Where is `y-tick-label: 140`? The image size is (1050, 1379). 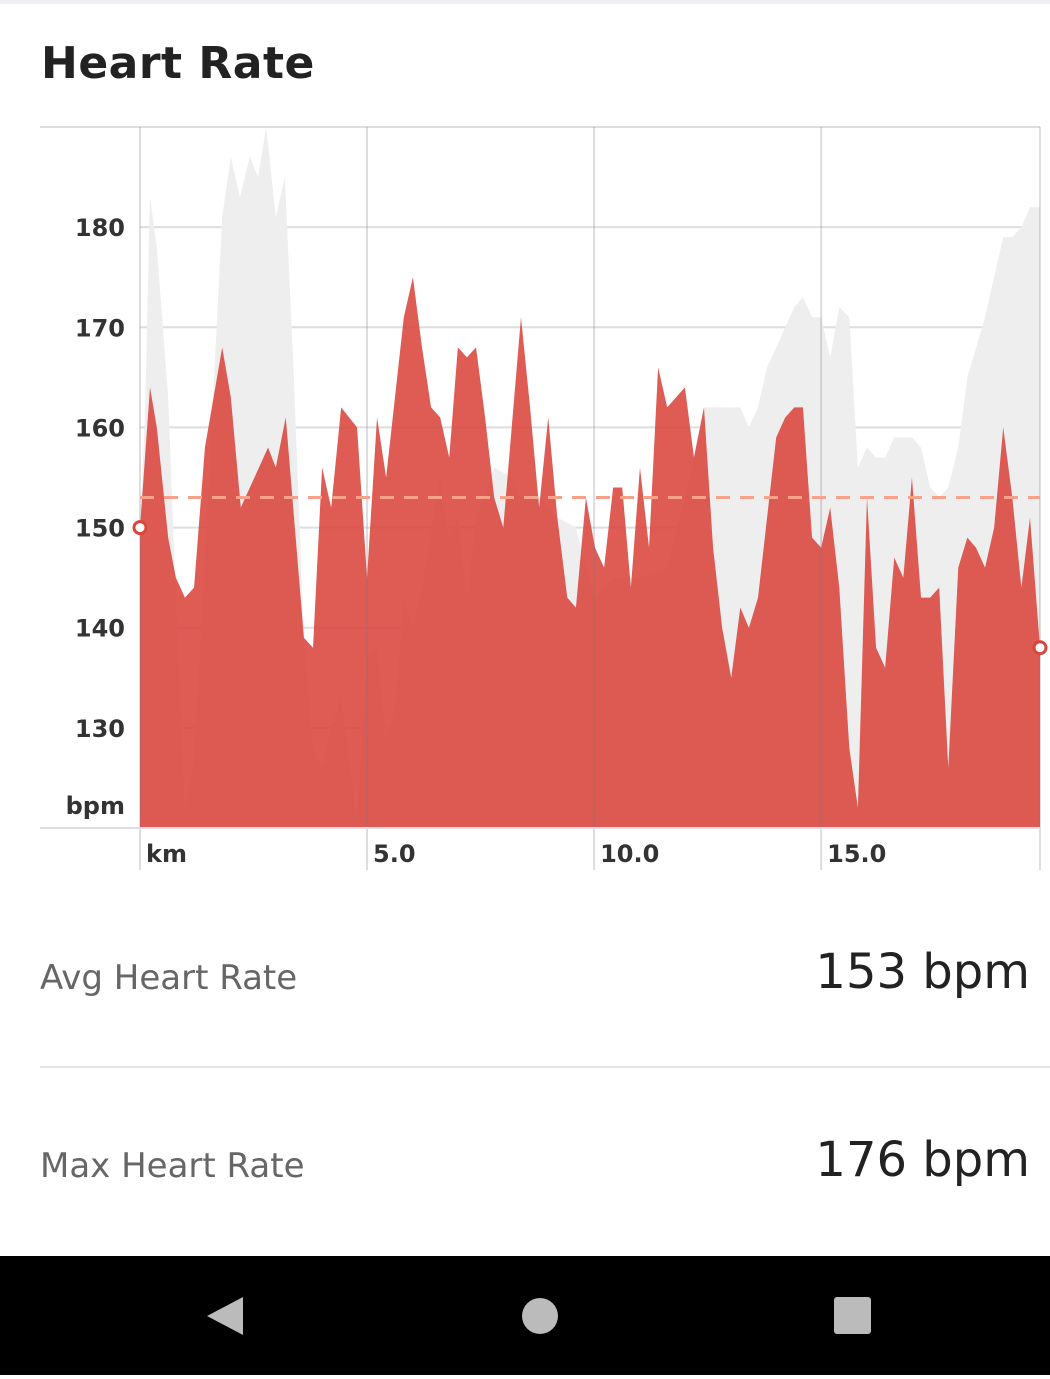 y-tick-label: 140 is located at coordinates (100, 629).